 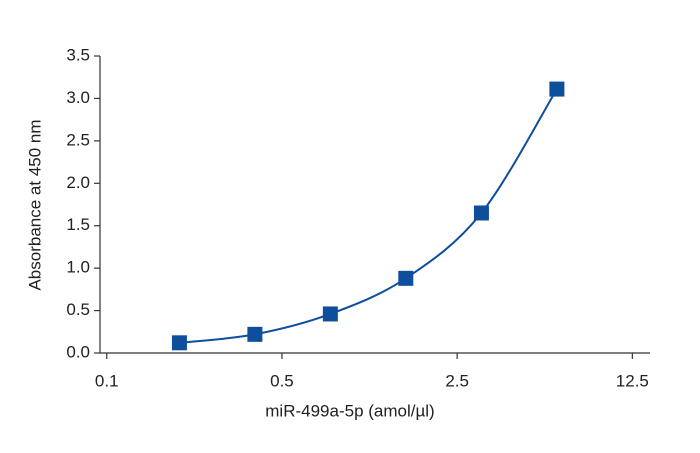 I want to click on x-tick-label: 0.5, so click(x=282, y=380).